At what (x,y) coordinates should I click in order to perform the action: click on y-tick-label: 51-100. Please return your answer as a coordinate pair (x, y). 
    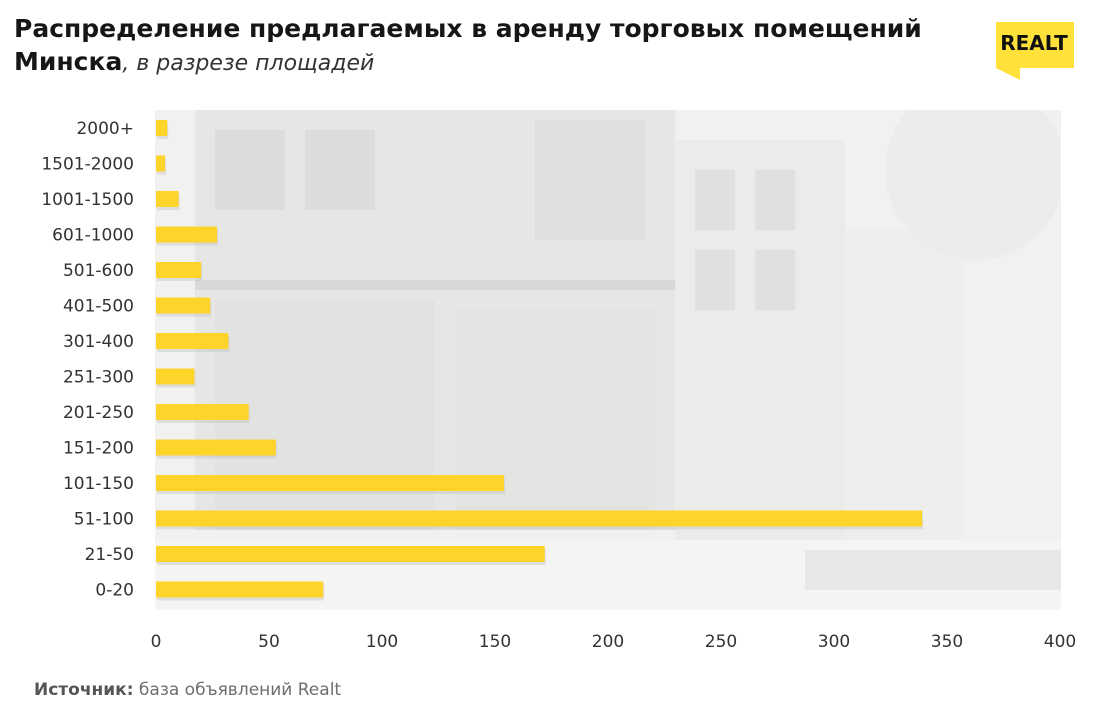
    Looking at the image, I should click on (104, 520).